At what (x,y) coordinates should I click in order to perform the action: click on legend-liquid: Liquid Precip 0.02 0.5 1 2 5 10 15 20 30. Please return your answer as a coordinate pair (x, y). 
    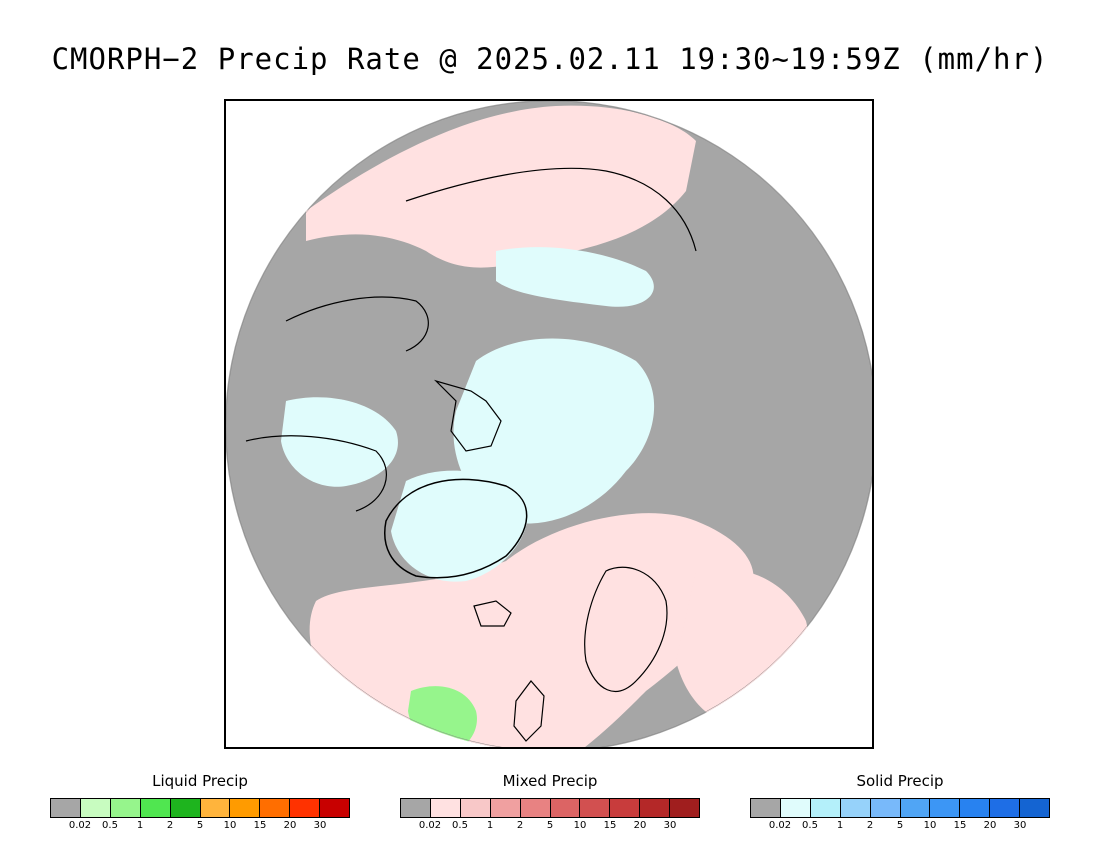
    Looking at the image, I should click on (200, 802).